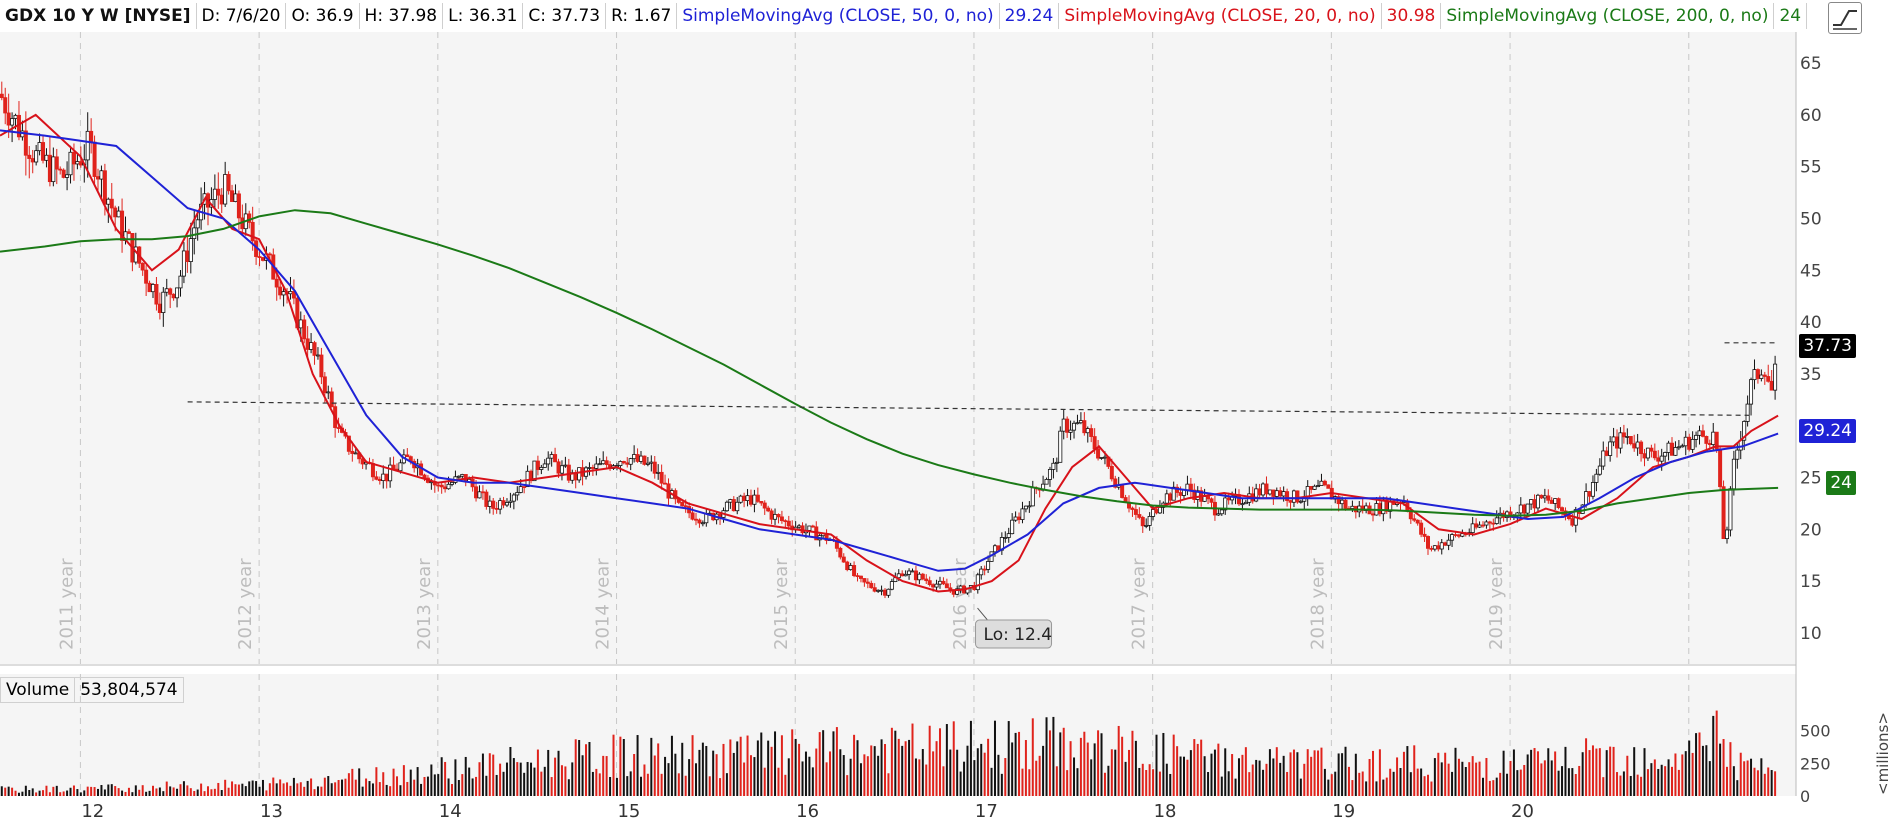  What do you see at coordinates (245, 604) in the screenshot?
I see `year-label: 2012 year` at bounding box center [245, 604].